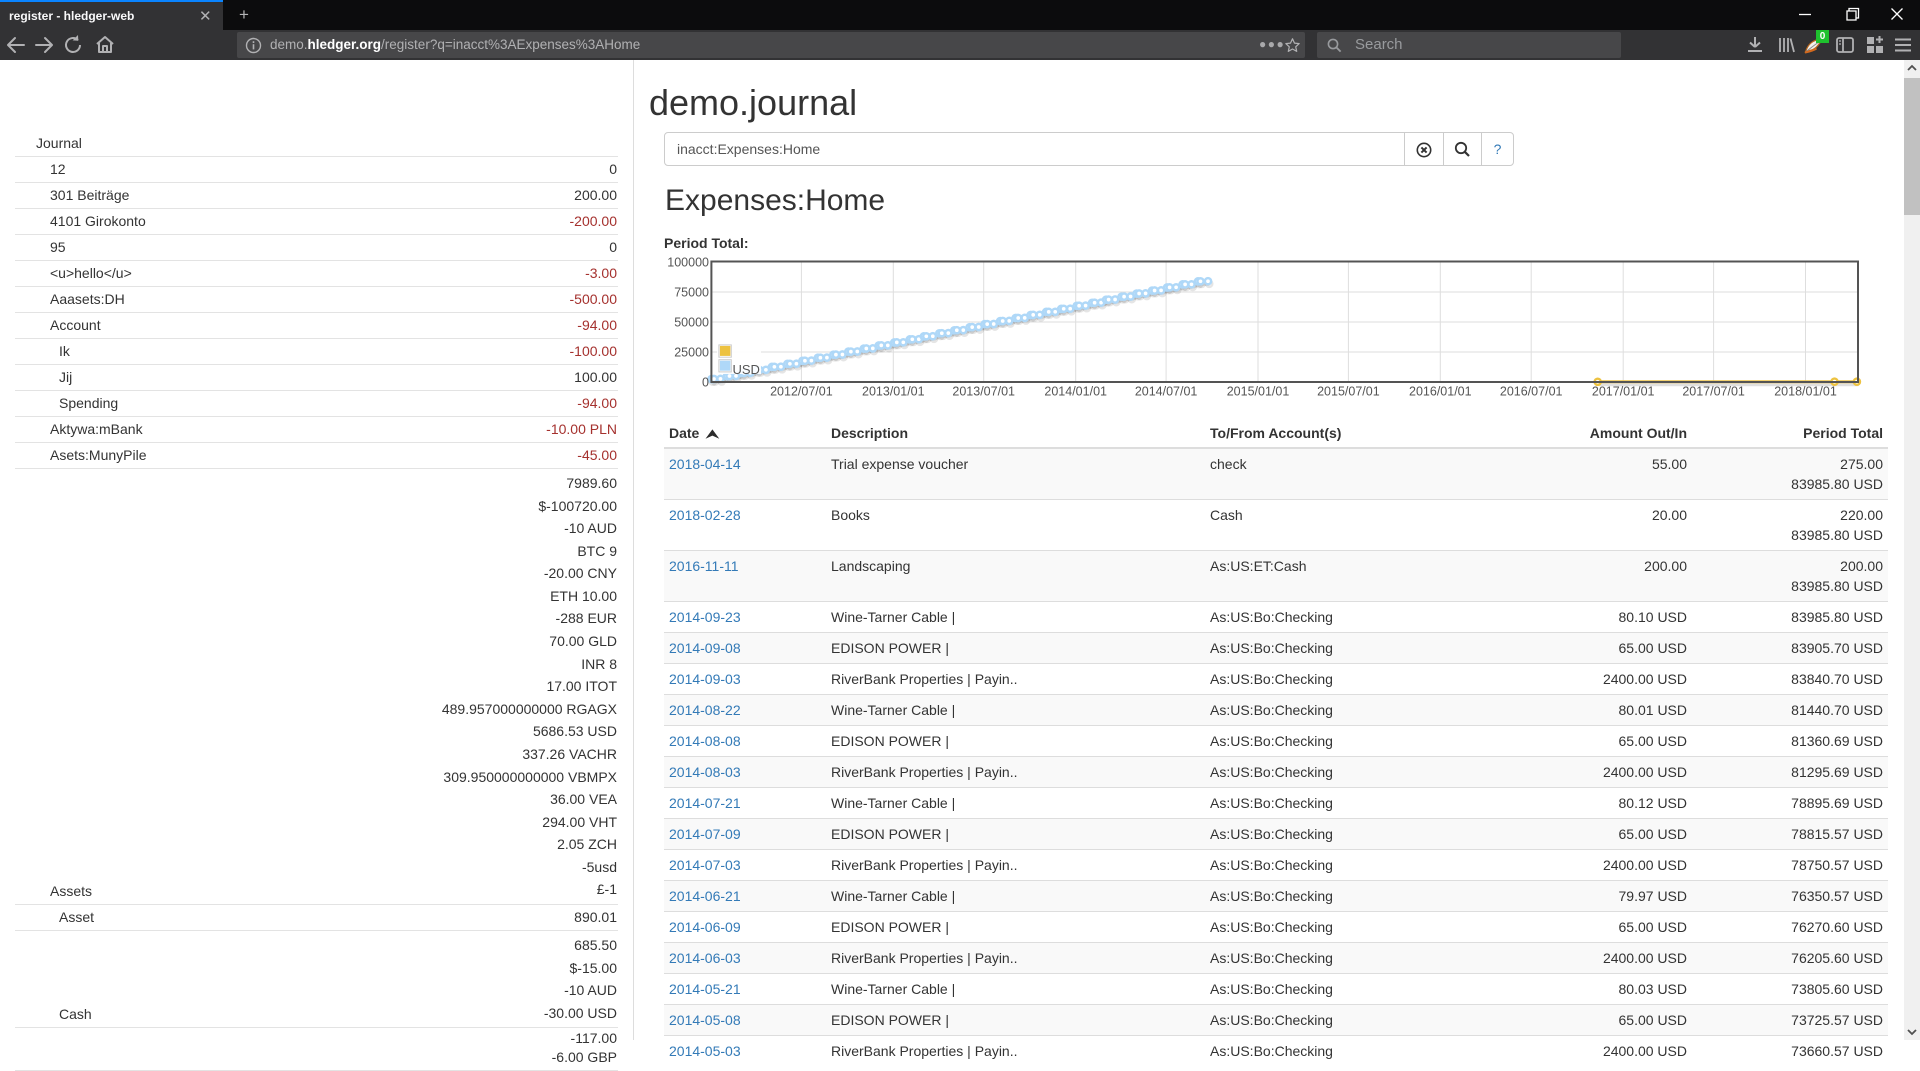 The height and width of the screenshot is (1071, 1920). I want to click on svg-text: 2016/07/01, so click(1531, 392).